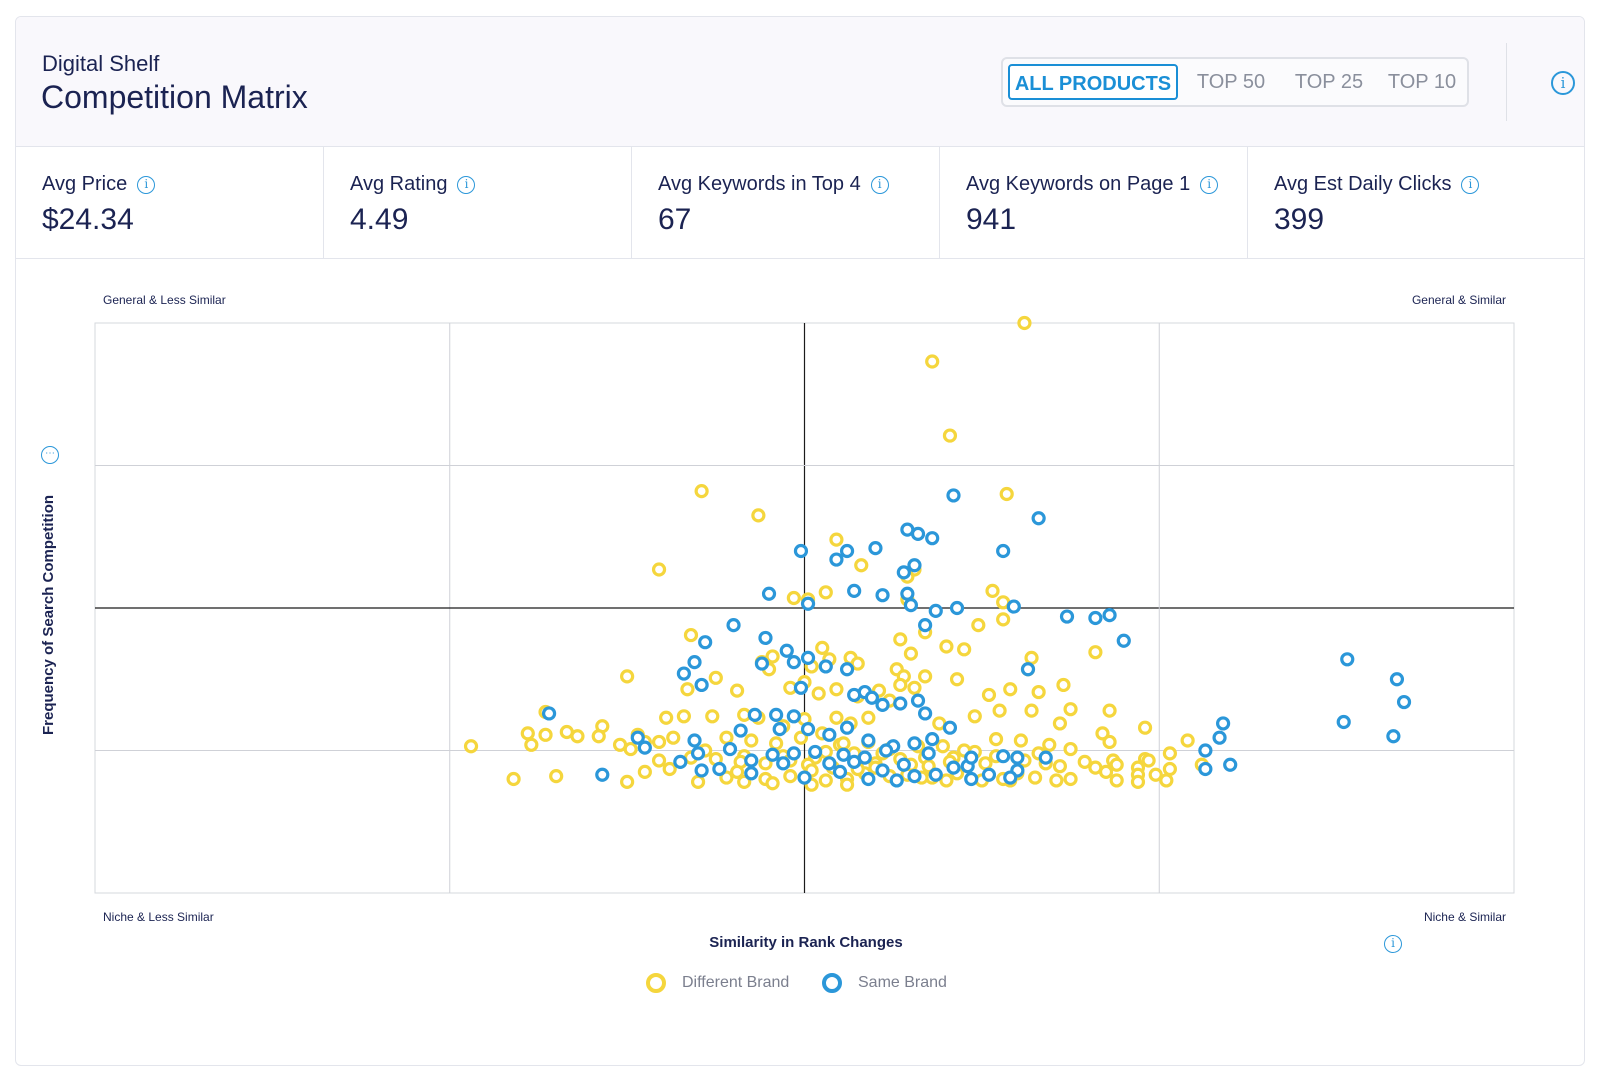  Describe the element at coordinates (1329, 82) in the screenshot. I see `tab-top-25: TOP 25` at that location.